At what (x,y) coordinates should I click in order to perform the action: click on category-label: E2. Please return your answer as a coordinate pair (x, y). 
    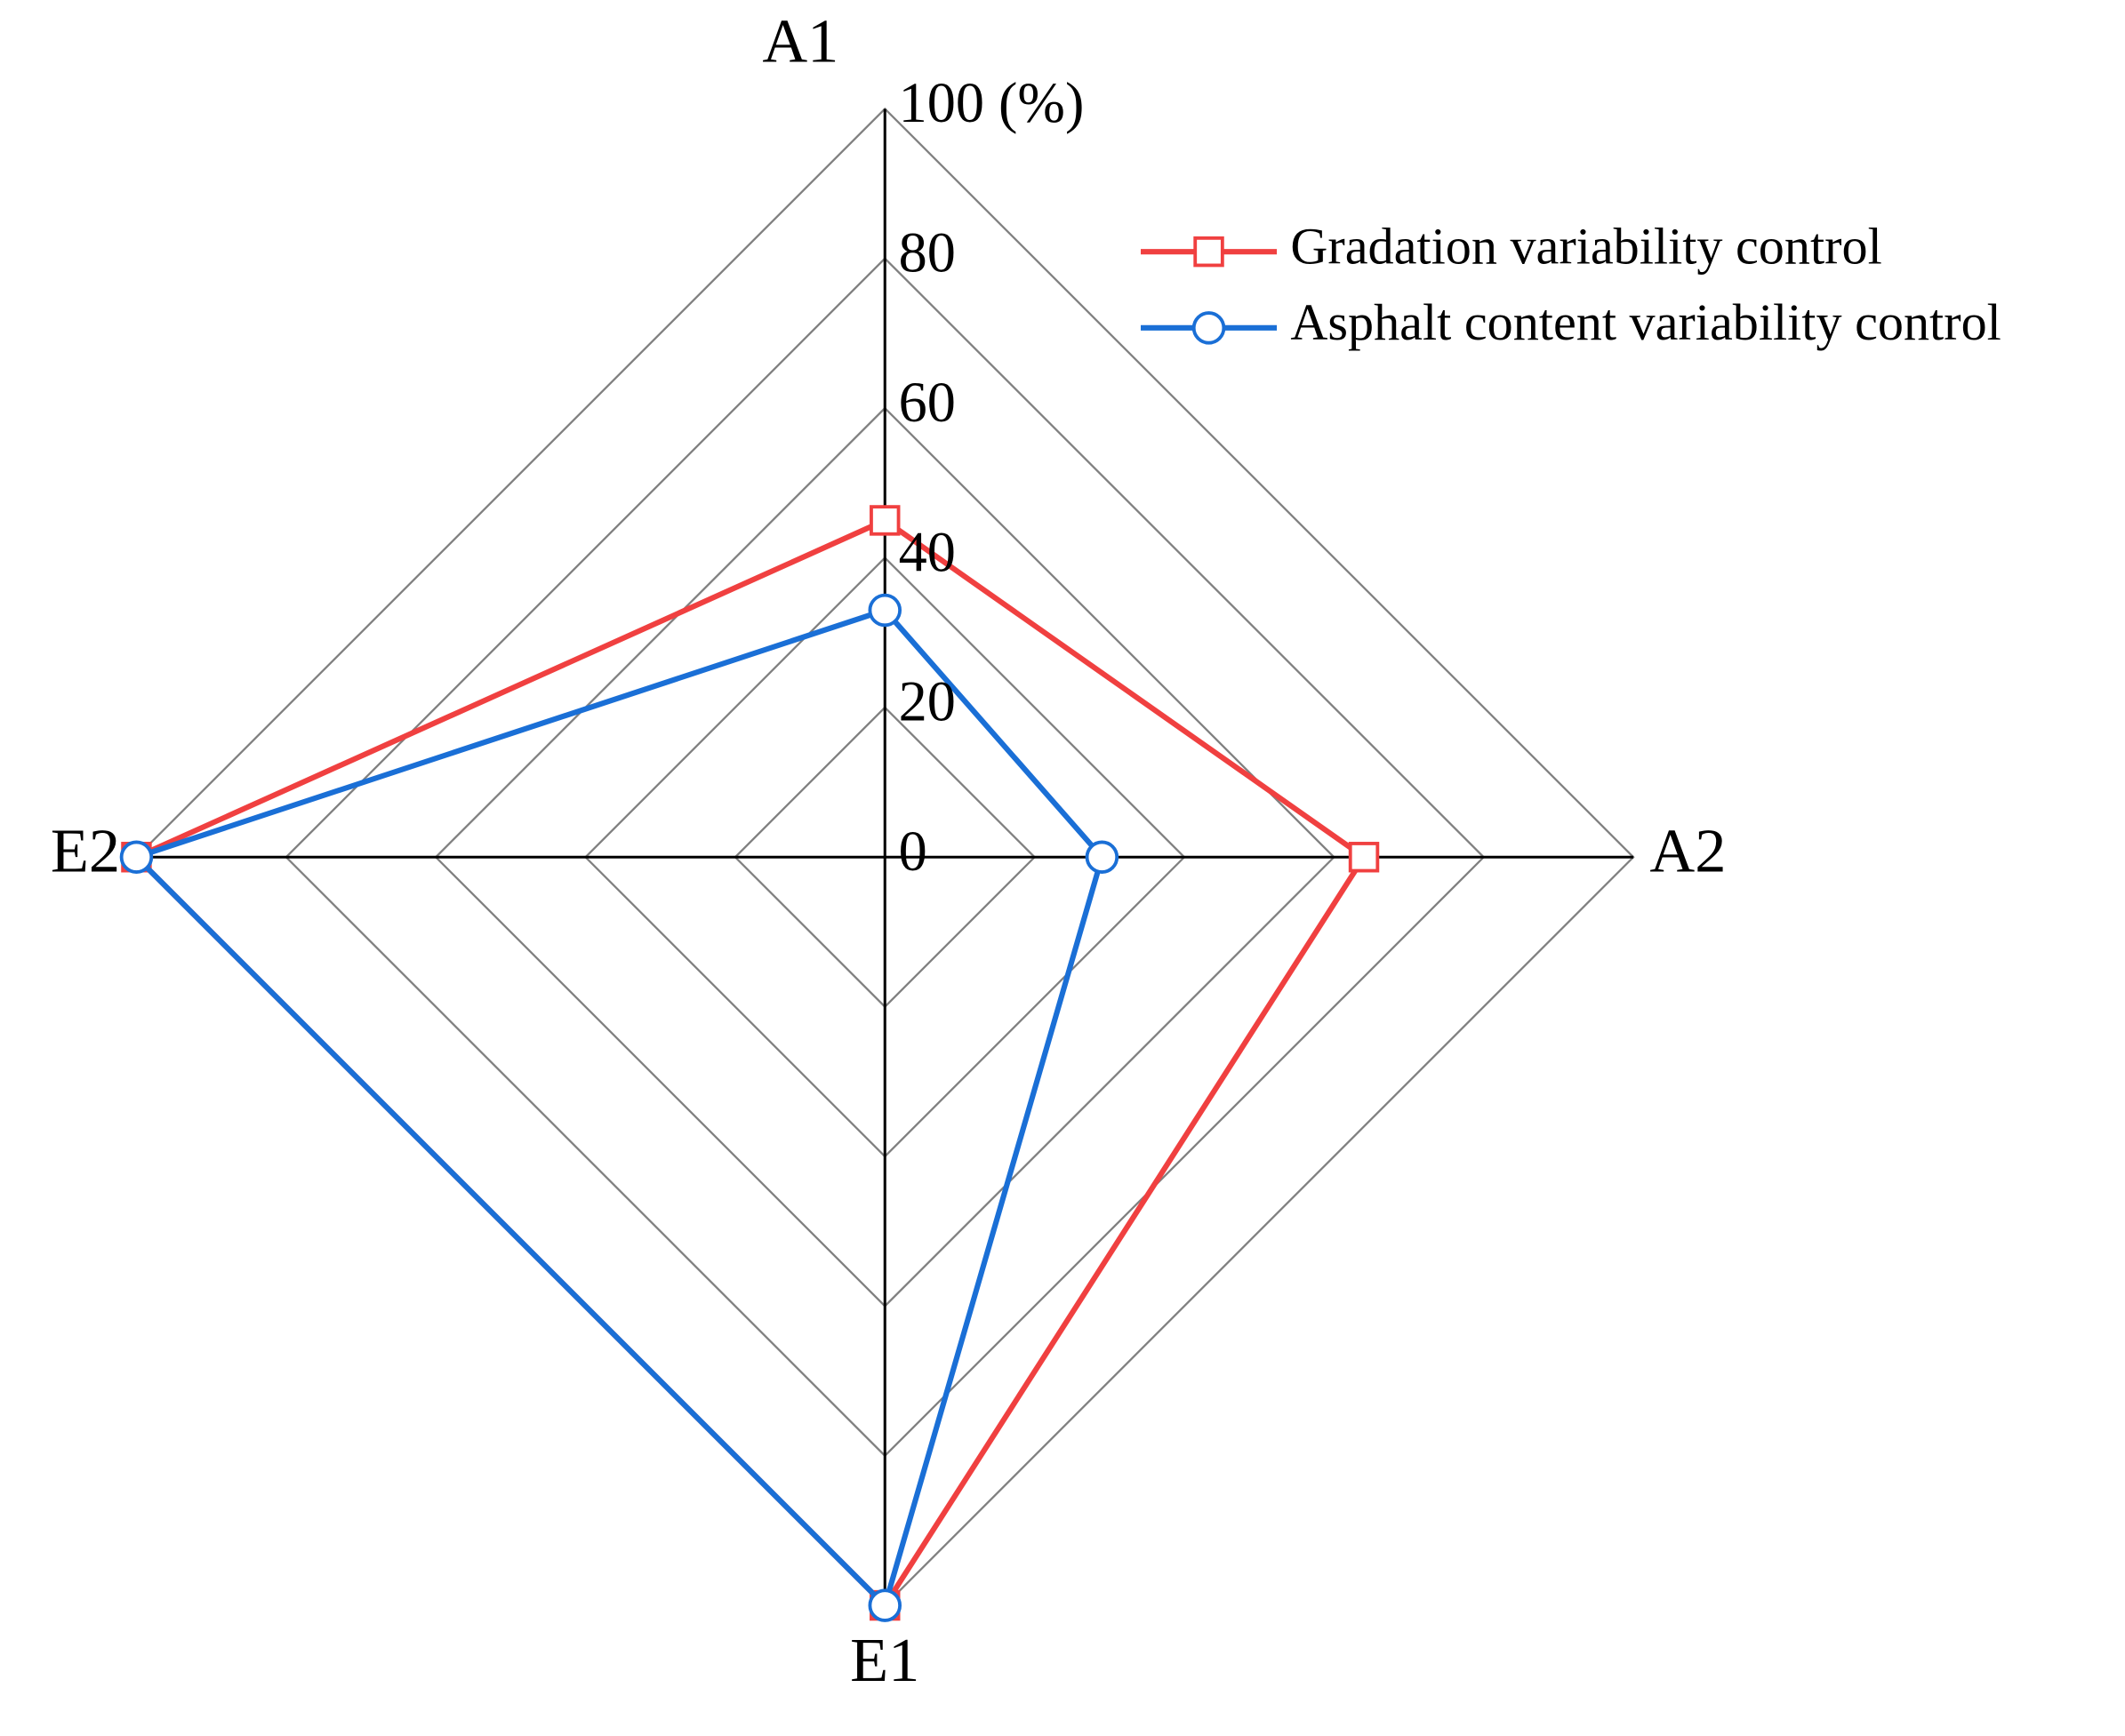
    Looking at the image, I should click on (85, 850).